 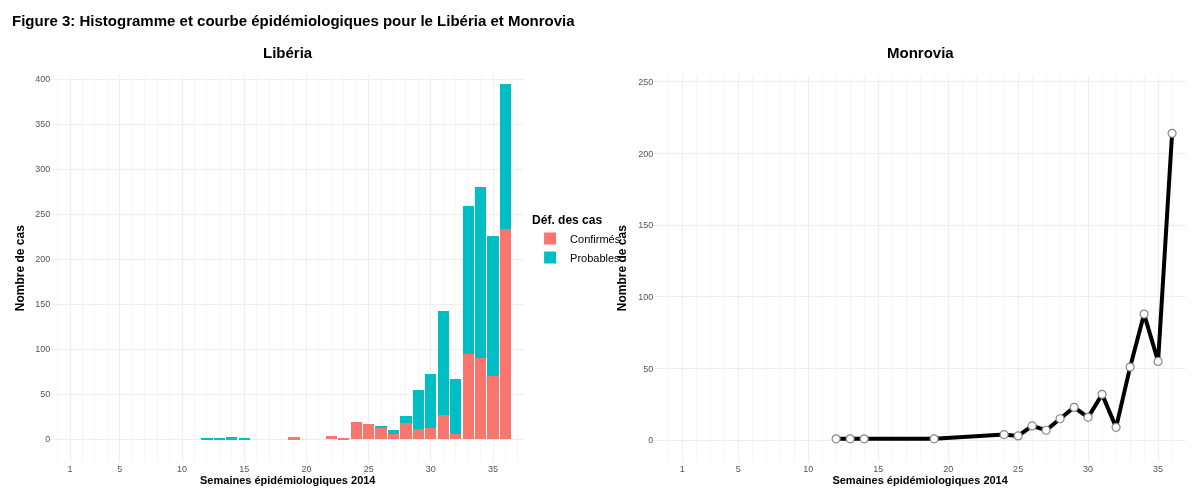 What do you see at coordinates (294, 20) in the screenshot?
I see `caption: Figure 3: Histogramme et courbe épidémiologiques pour le Libéria et Monrovia` at bounding box center [294, 20].